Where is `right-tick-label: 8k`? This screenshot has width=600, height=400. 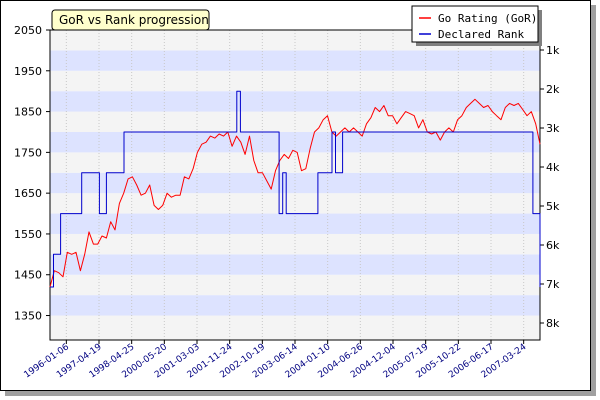 right-tick-label: 8k is located at coordinates (553, 323).